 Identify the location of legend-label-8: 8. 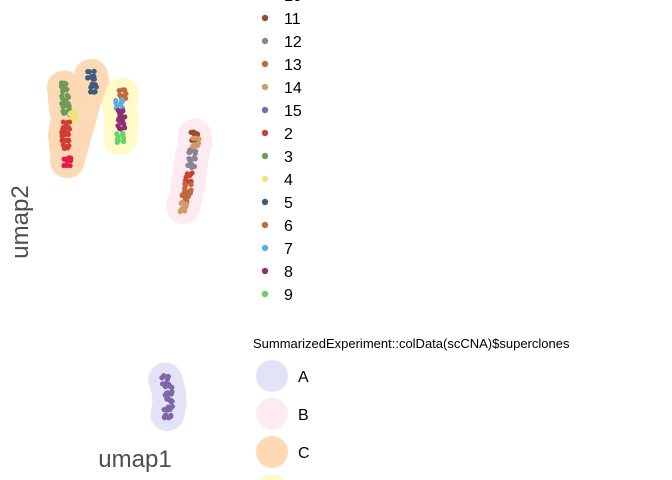
(288, 272).